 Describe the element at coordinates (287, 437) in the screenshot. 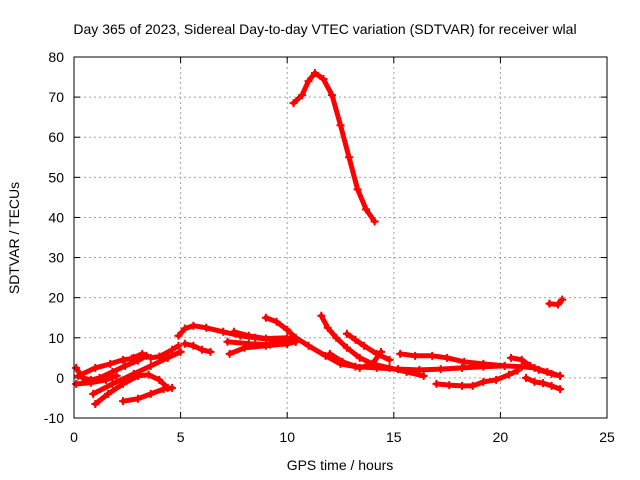

I see `x-tick-label: 10` at that location.